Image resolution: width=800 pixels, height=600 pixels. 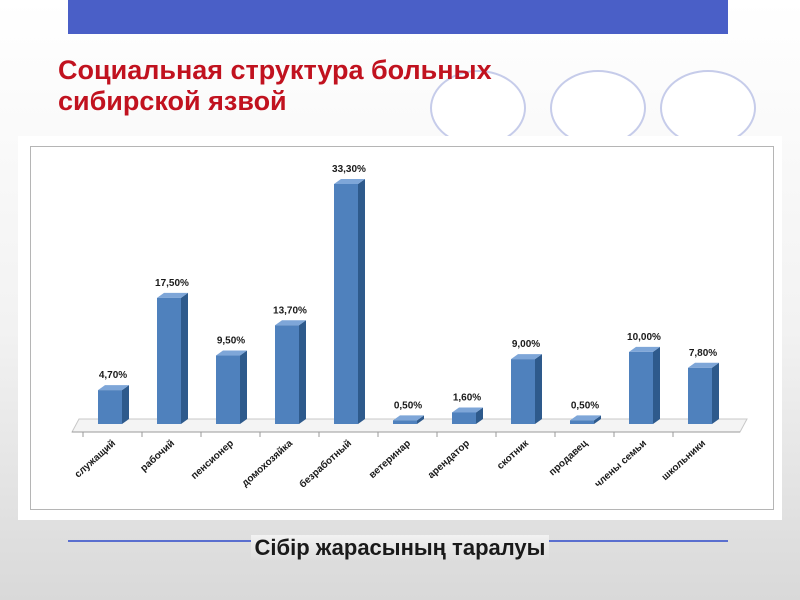 What do you see at coordinates (644, 337) in the screenshot?
I see `data-label: 10,00%` at bounding box center [644, 337].